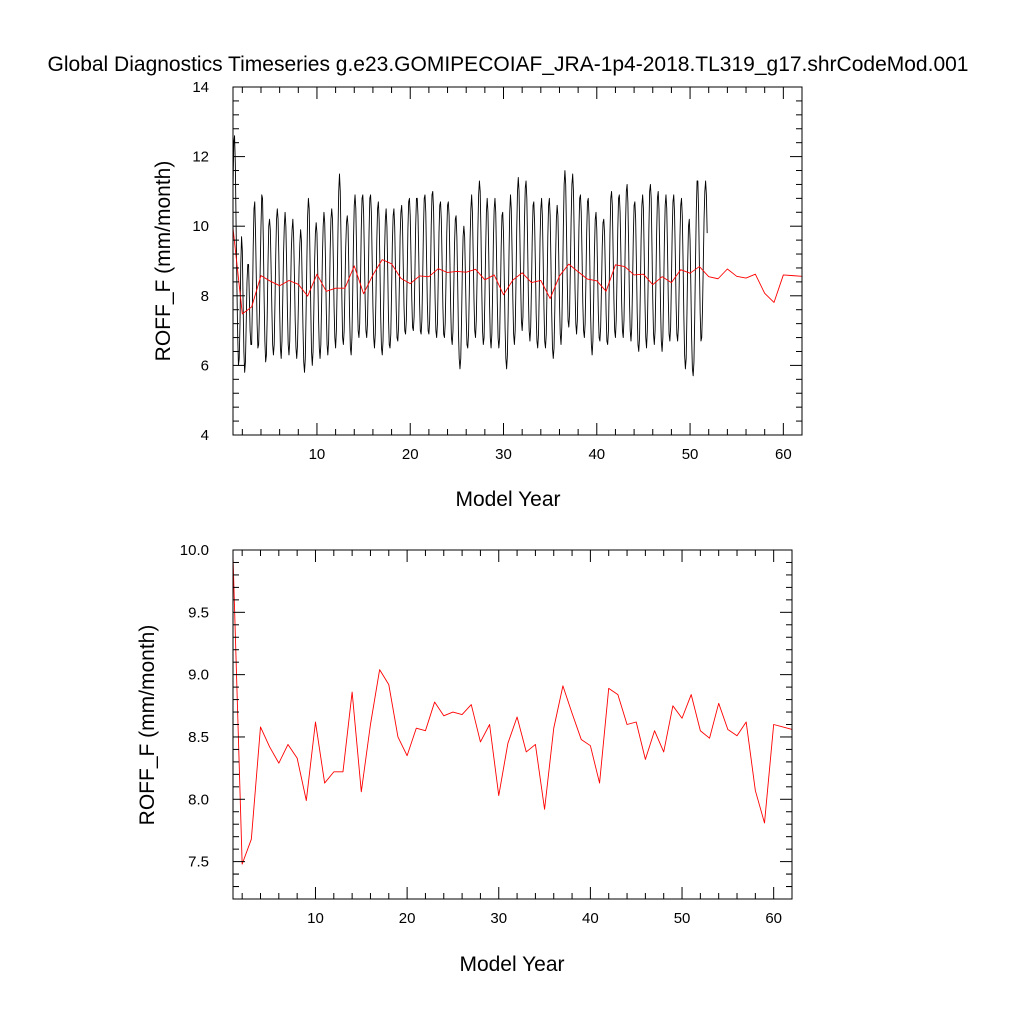  What do you see at coordinates (205, 296) in the screenshot?
I see `y-tick-label: 8` at bounding box center [205, 296].